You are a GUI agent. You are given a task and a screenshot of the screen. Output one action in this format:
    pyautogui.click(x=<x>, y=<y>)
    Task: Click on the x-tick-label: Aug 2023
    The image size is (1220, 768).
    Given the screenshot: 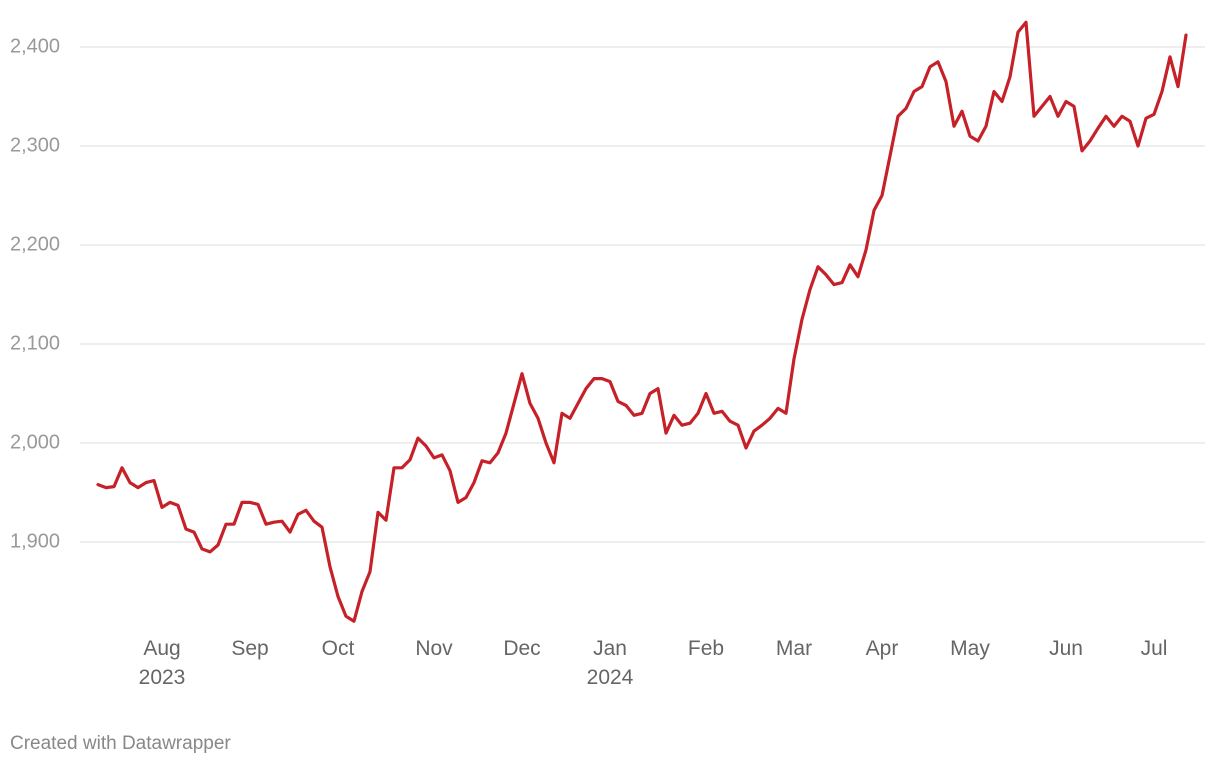 What is the action you would take?
    pyautogui.click(x=162, y=663)
    